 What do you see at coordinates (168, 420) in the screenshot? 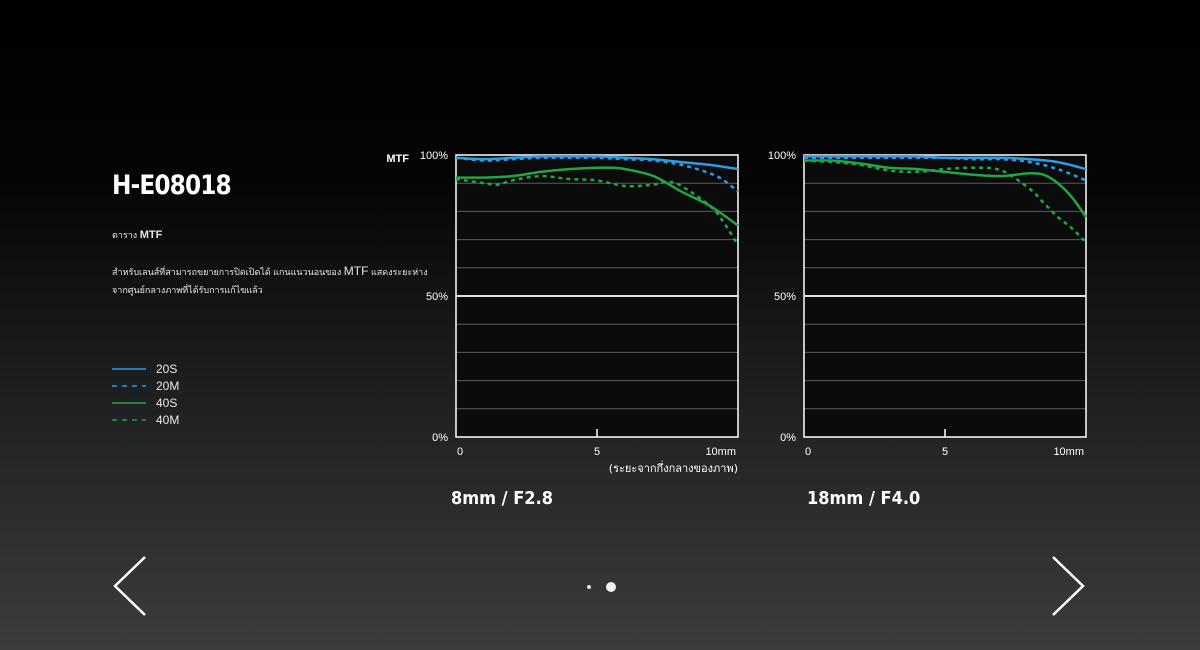
I see `legend-label-40m: 40M` at bounding box center [168, 420].